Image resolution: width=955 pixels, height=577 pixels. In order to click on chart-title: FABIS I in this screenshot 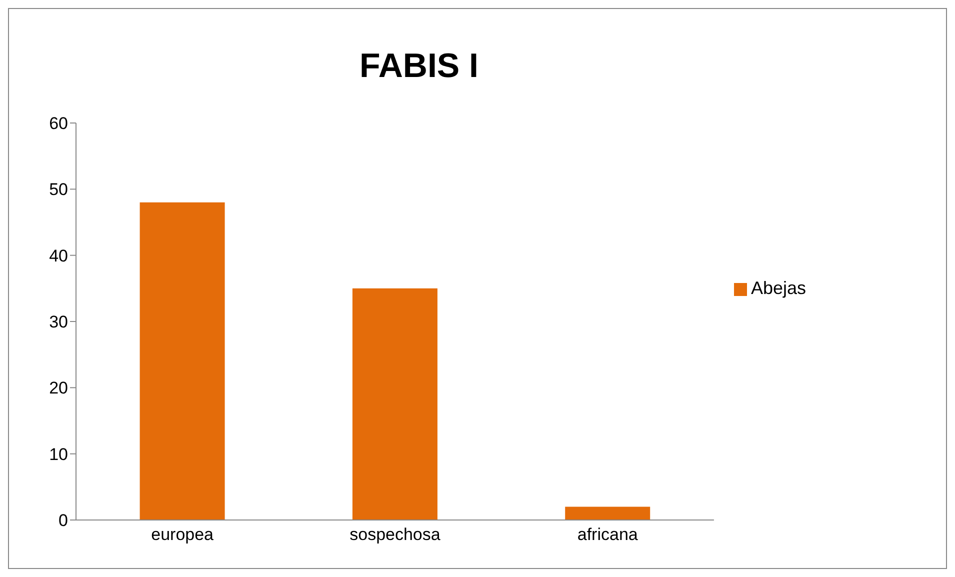, I will do `click(419, 66)`.